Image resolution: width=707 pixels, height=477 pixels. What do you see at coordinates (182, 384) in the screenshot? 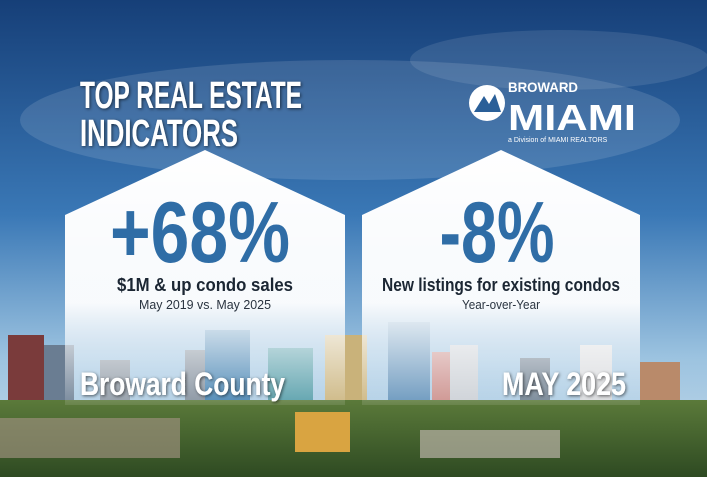
I see `indicator-caption: Broward County` at bounding box center [182, 384].